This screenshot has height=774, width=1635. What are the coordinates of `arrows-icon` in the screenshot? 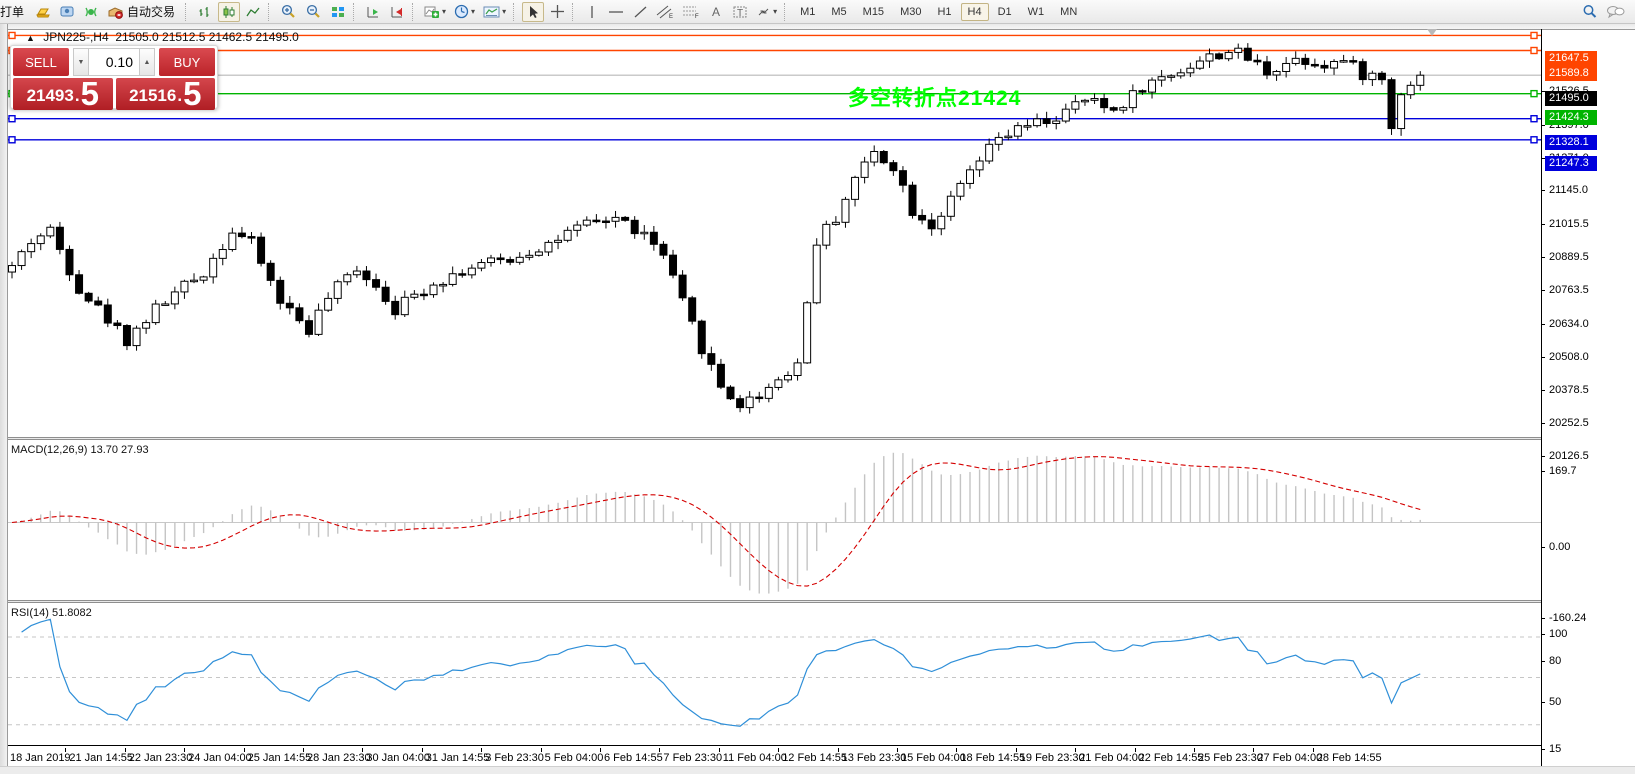 It's located at (763, 11).